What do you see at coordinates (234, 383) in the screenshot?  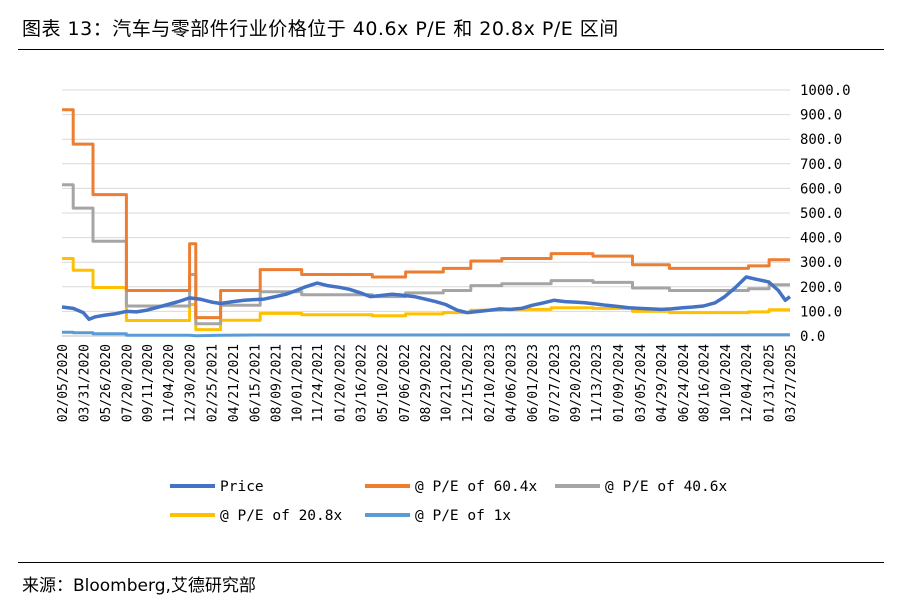 I see `x-tick-label: 04/21/2021` at bounding box center [234, 383].